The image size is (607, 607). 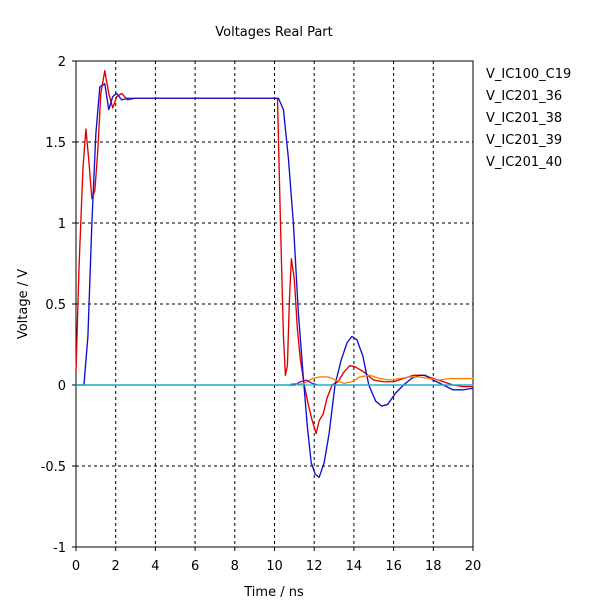 I want to click on y-tick-label: -1, so click(x=59, y=548).